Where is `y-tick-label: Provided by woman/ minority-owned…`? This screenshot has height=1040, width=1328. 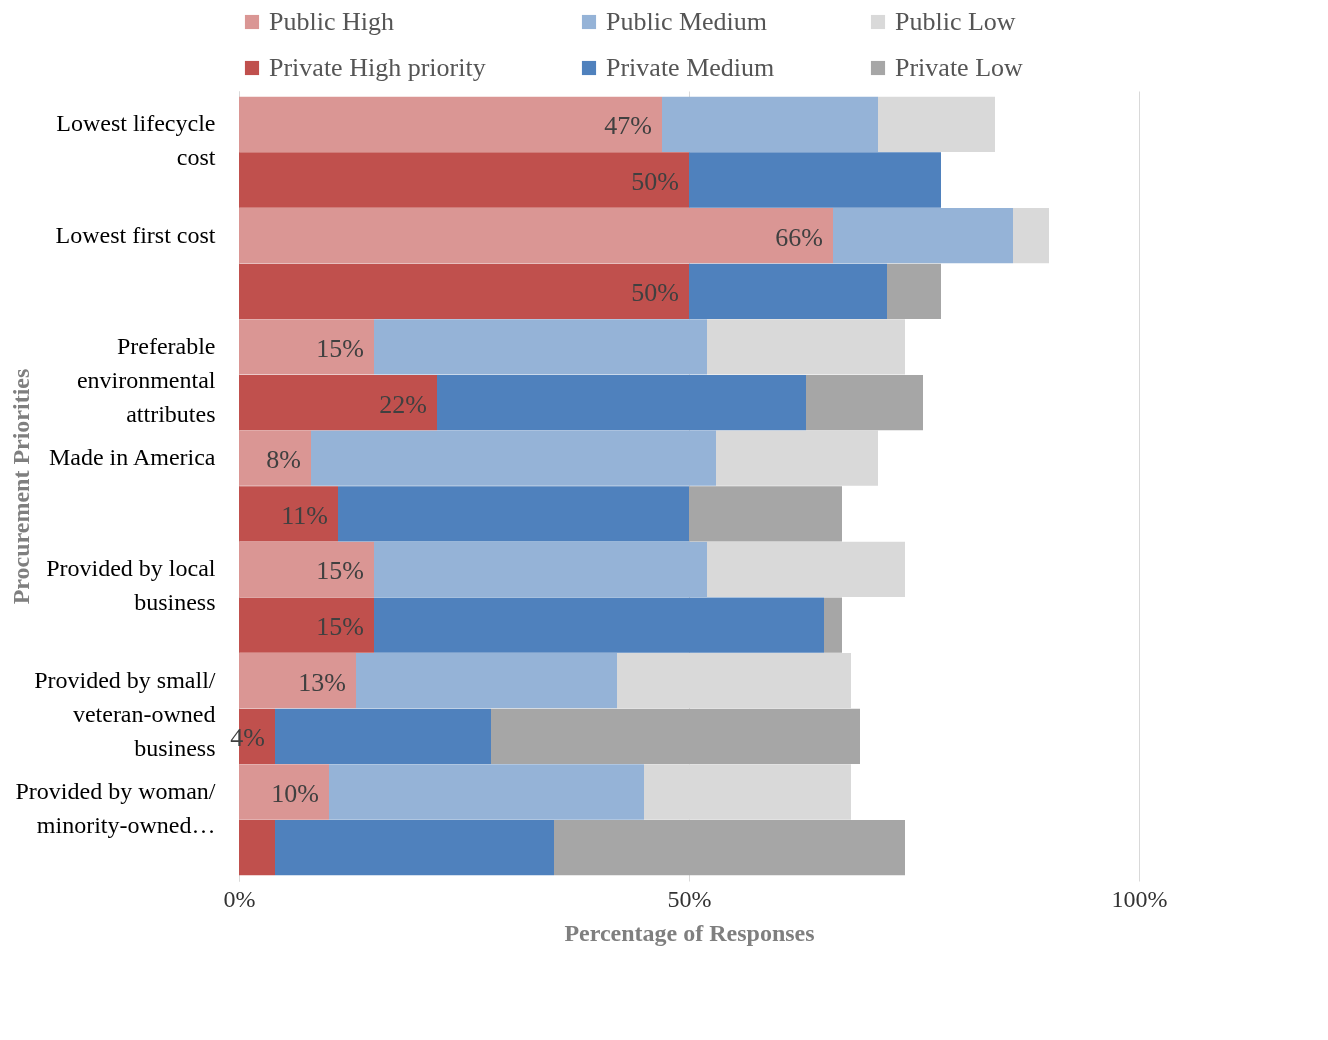 y-tick-label: Provided by woman/ minority-owned… is located at coordinates (115, 807).